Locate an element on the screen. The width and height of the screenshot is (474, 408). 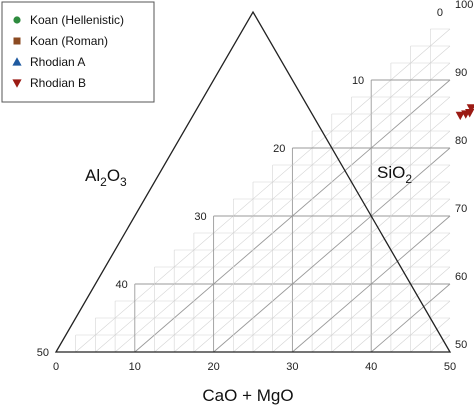
bottom-tick-label: 30 is located at coordinates (292, 367).